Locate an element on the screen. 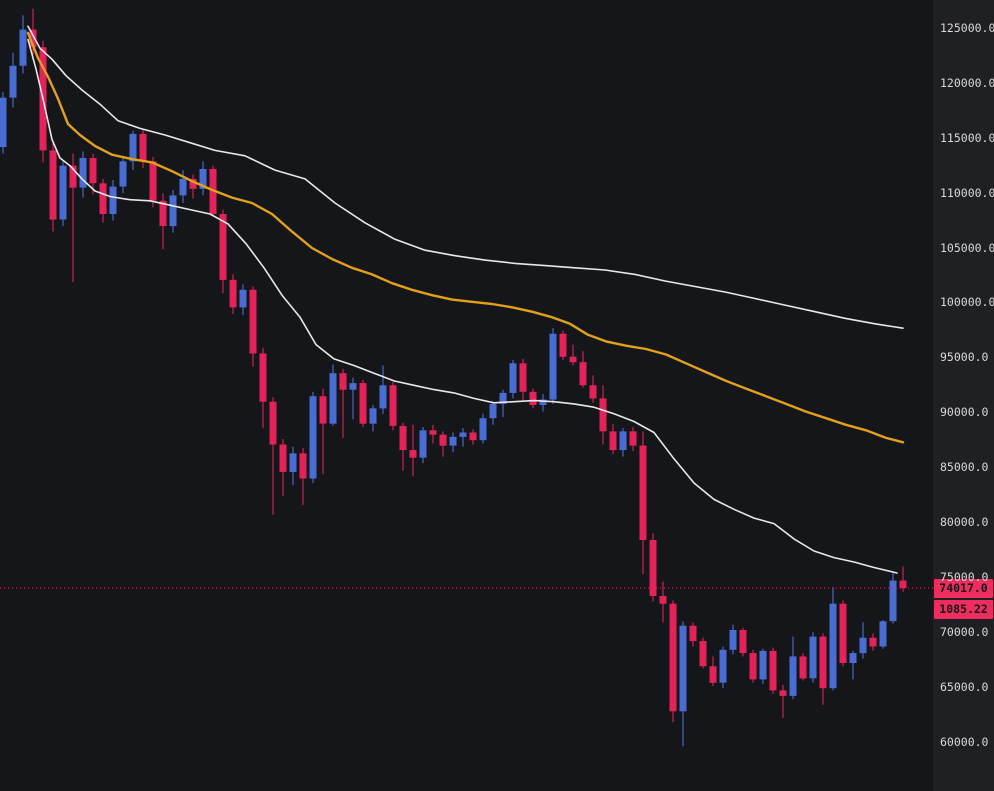 The width and height of the screenshot is (994, 791). last-price-secondary-value: 1085.22 is located at coordinates (963, 609).